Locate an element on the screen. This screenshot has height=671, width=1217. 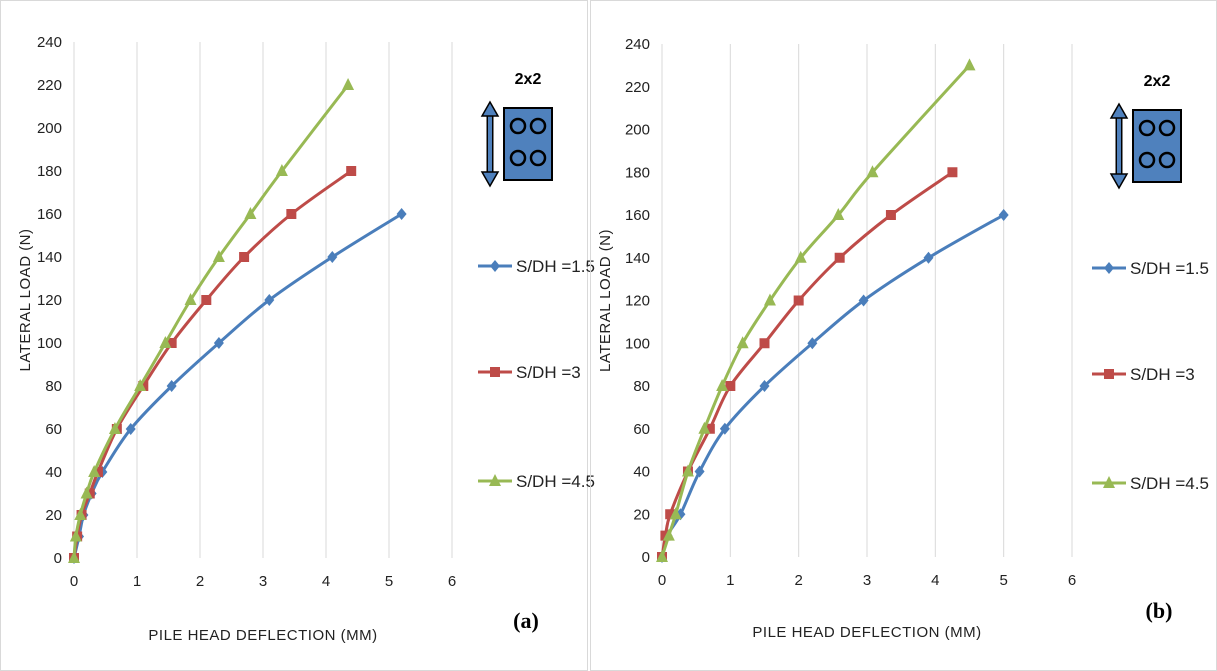
pile-group-icon: 2x2 is located at coordinates (516, 129).